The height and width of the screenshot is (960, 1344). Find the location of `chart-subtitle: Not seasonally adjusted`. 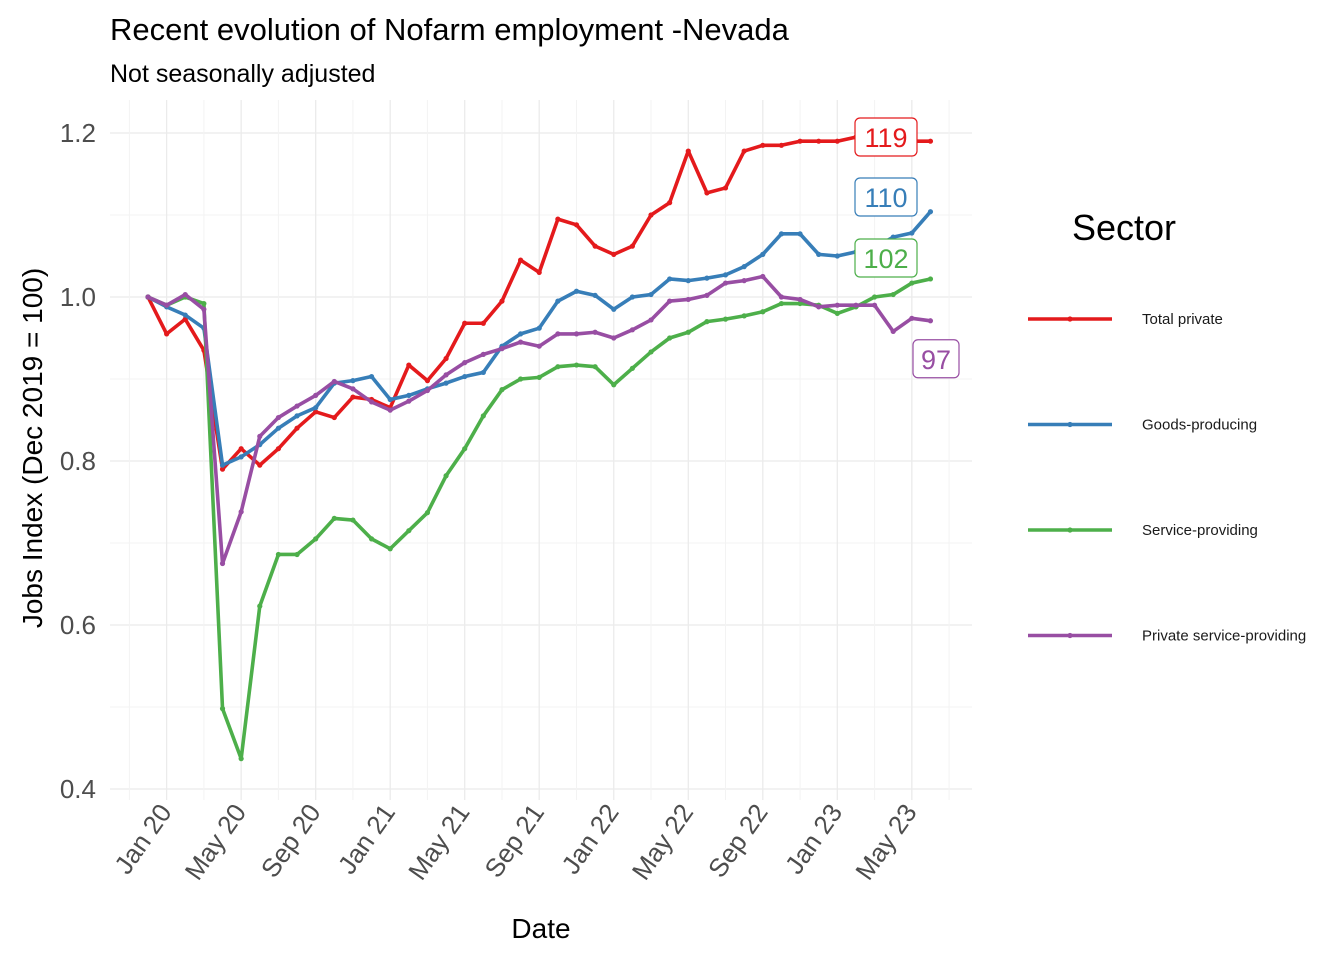

chart-subtitle: Not seasonally adjusted is located at coordinates (243, 74).